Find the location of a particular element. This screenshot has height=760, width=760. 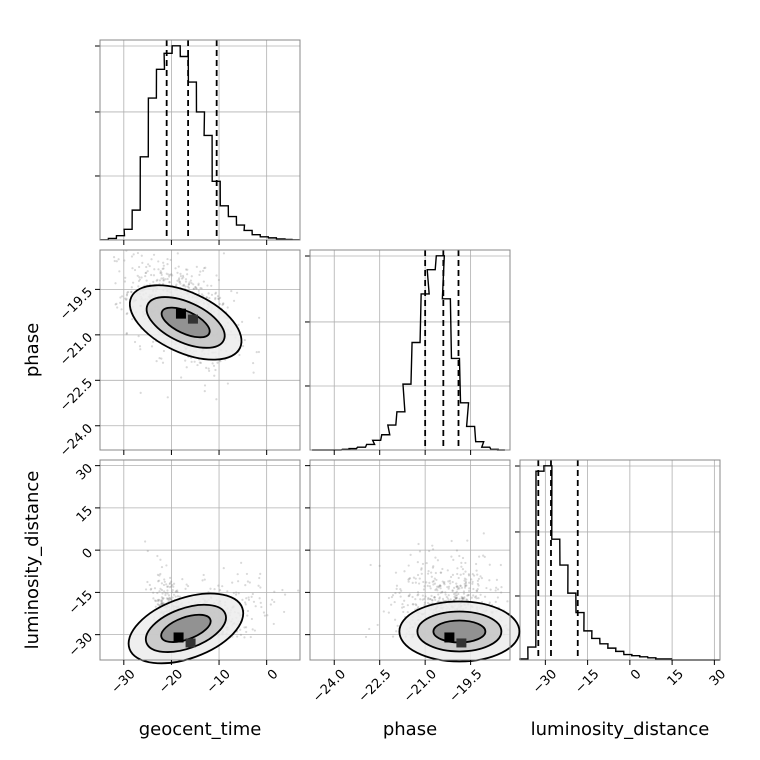

density-region is located at coordinates (186, 628).